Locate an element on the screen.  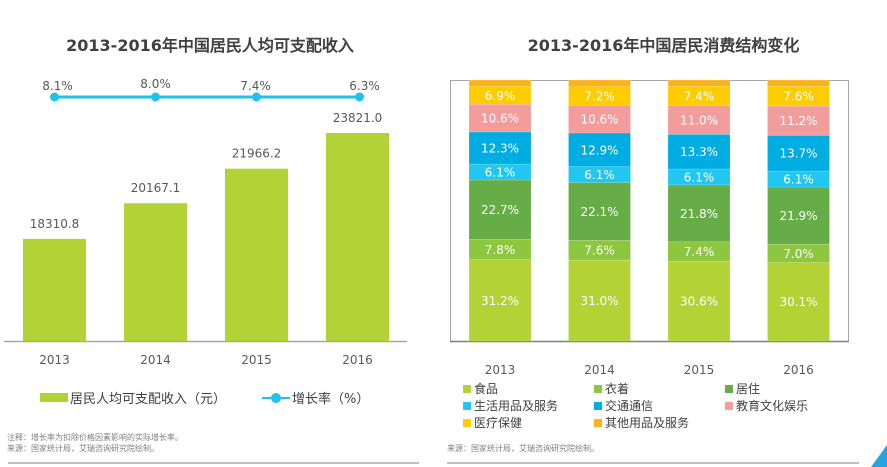
growth-legend-label: 增长率（%） is located at coordinates (331, 399).